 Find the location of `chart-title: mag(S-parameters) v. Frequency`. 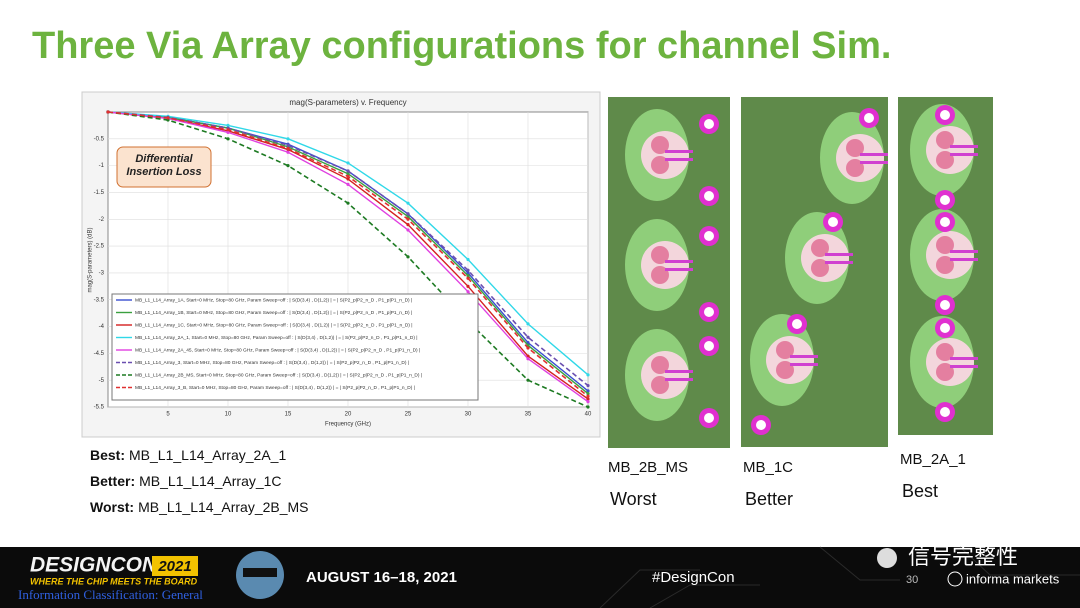

chart-title: mag(S-parameters) v. Frequency is located at coordinates (347, 102).